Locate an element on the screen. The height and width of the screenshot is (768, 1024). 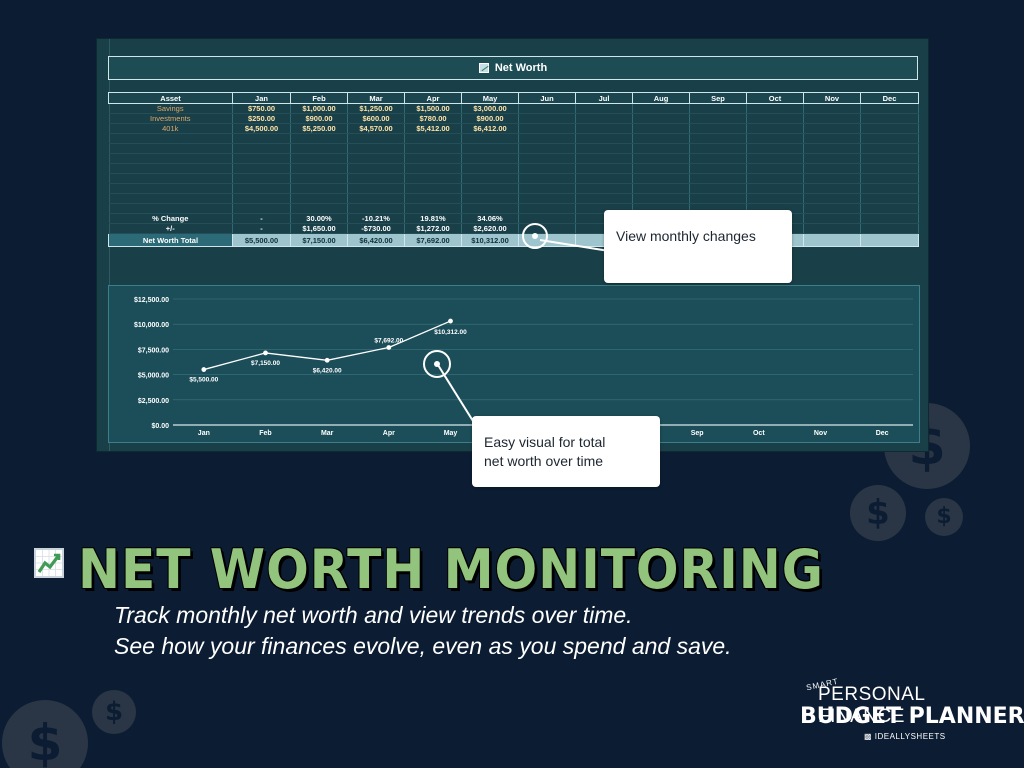
table-cell: $7,150.00 is located at coordinates (319, 240).